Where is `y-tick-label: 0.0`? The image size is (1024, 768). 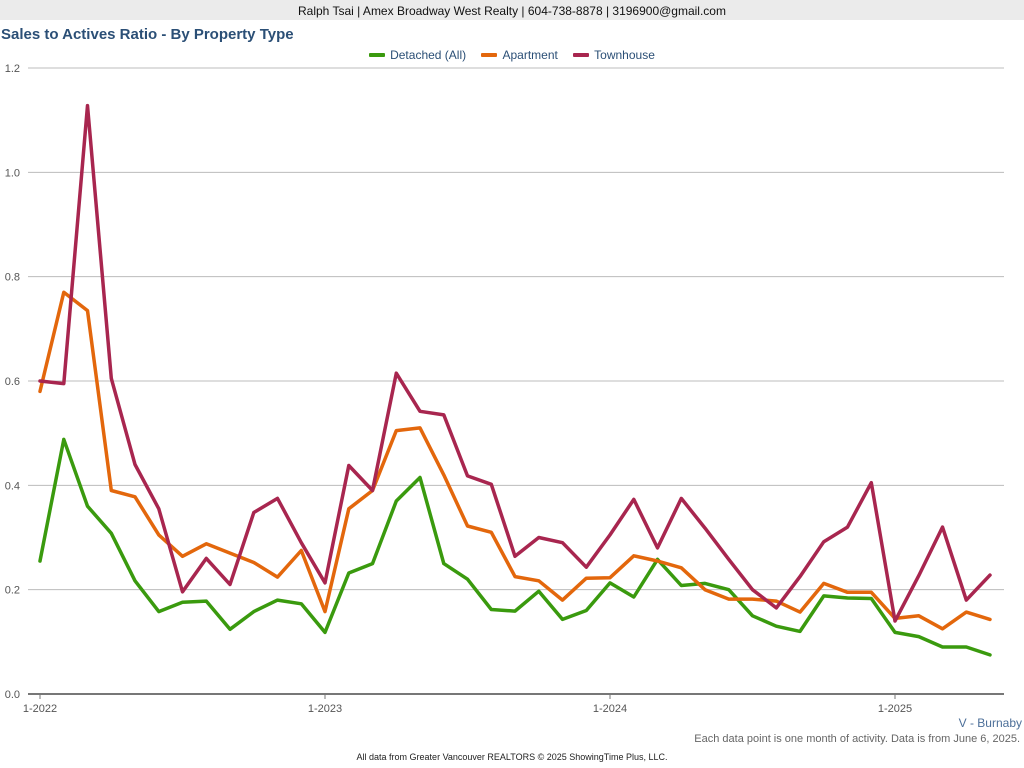
y-tick-label: 0.0 is located at coordinates (12, 695).